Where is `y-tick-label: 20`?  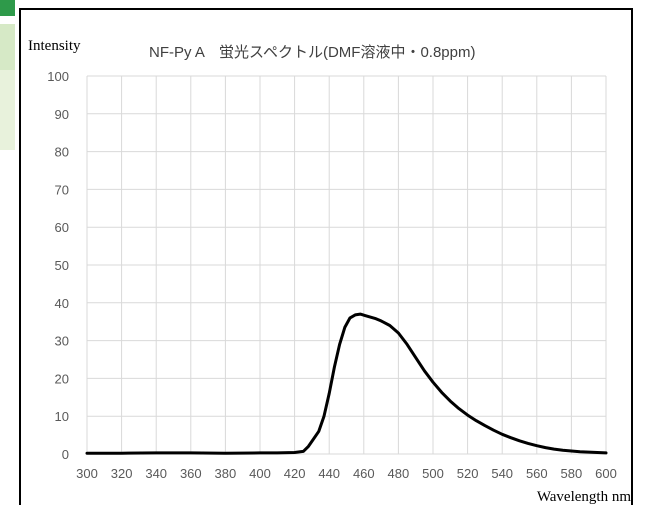
y-tick-label: 20 is located at coordinates (62, 378).